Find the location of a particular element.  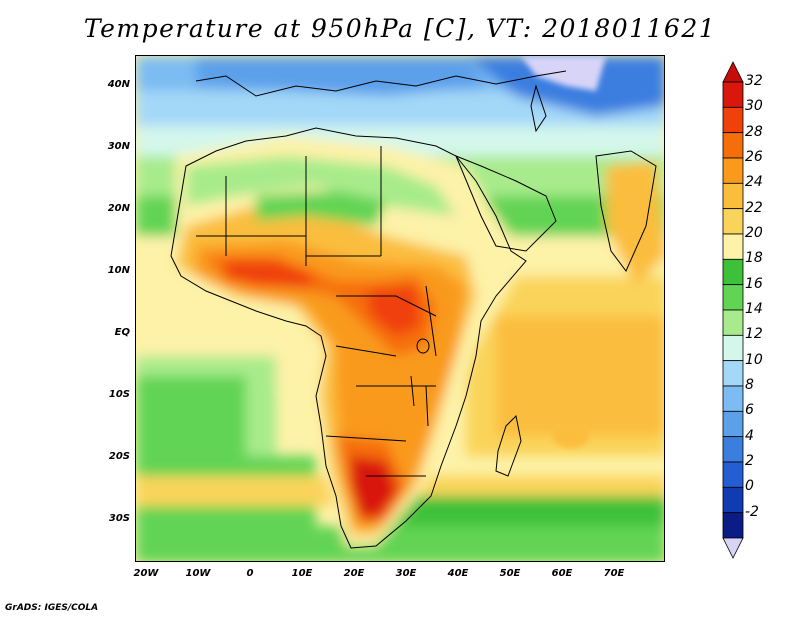

colorbar-label: 20 is located at coordinates (754, 233).